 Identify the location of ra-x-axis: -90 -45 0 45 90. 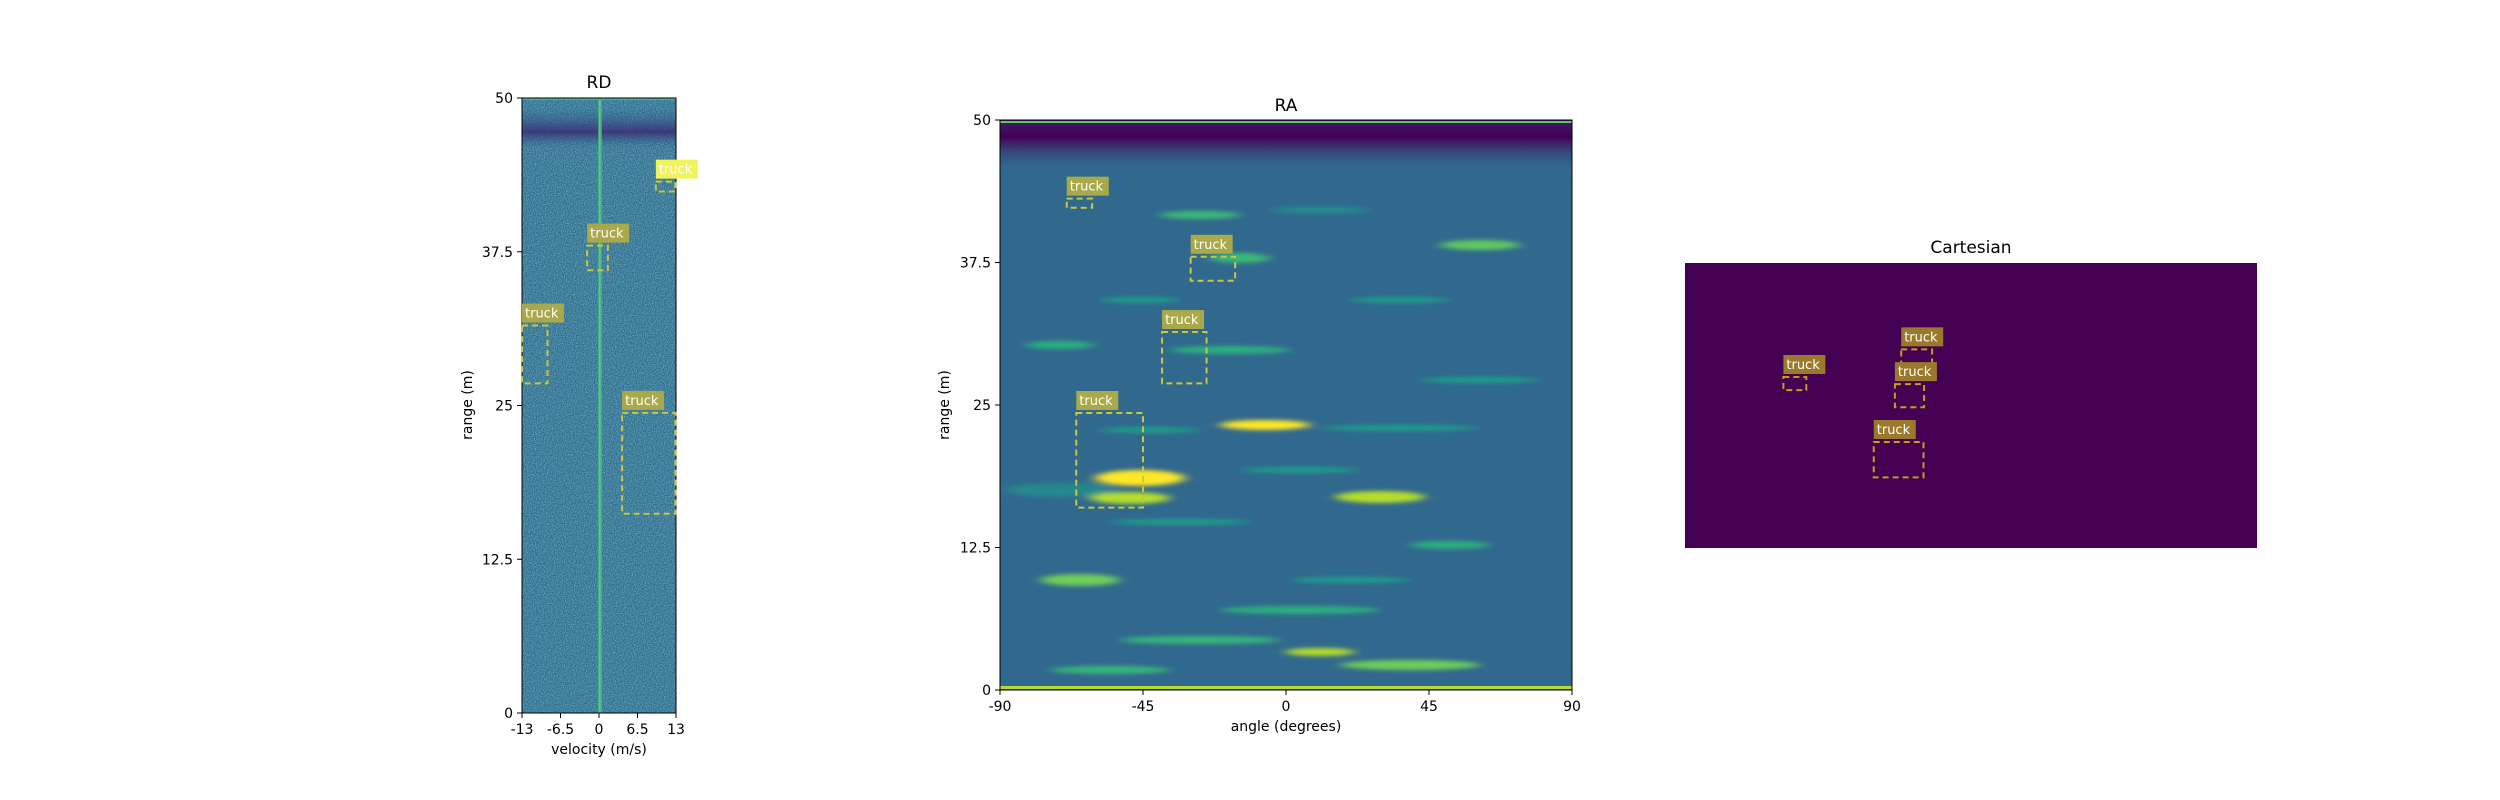
(1285, 702).